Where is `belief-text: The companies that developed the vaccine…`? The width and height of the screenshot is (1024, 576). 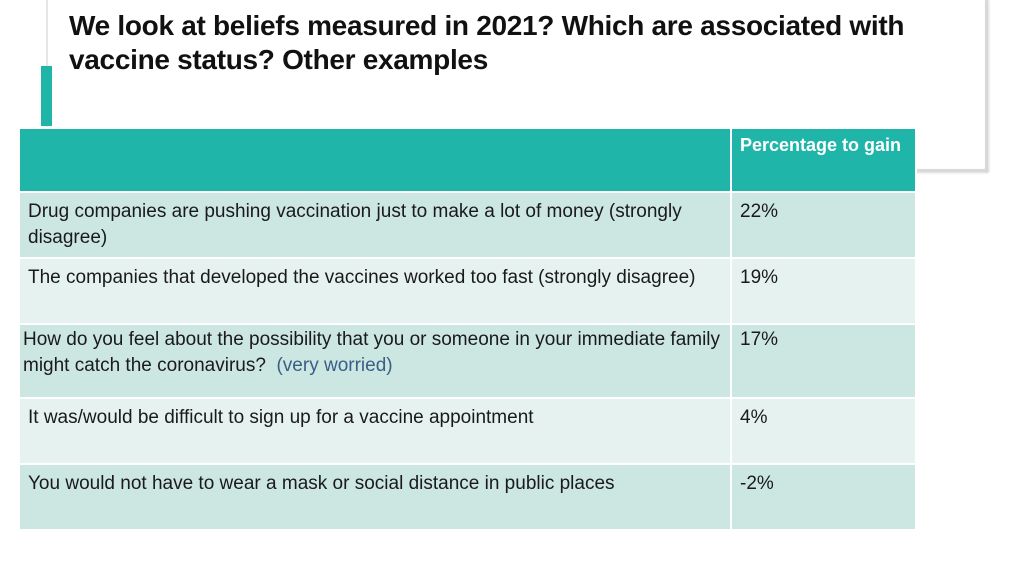 belief-text: The companies that developed the vaccine… is located at coordinates (362, 277).